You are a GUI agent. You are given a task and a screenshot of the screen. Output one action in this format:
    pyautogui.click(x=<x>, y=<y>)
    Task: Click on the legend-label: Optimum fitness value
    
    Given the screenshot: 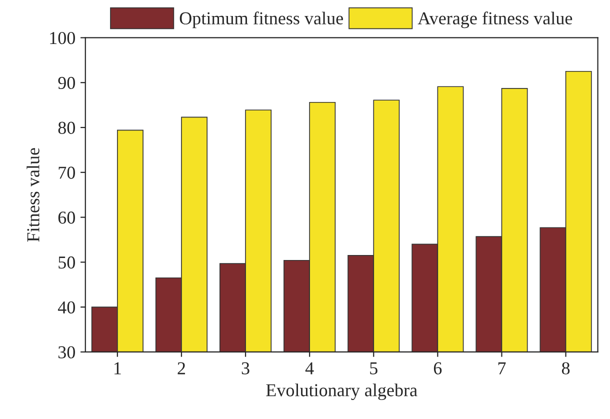 What is the action you would take?
    pyautogui.click(x=261, y=20)
    